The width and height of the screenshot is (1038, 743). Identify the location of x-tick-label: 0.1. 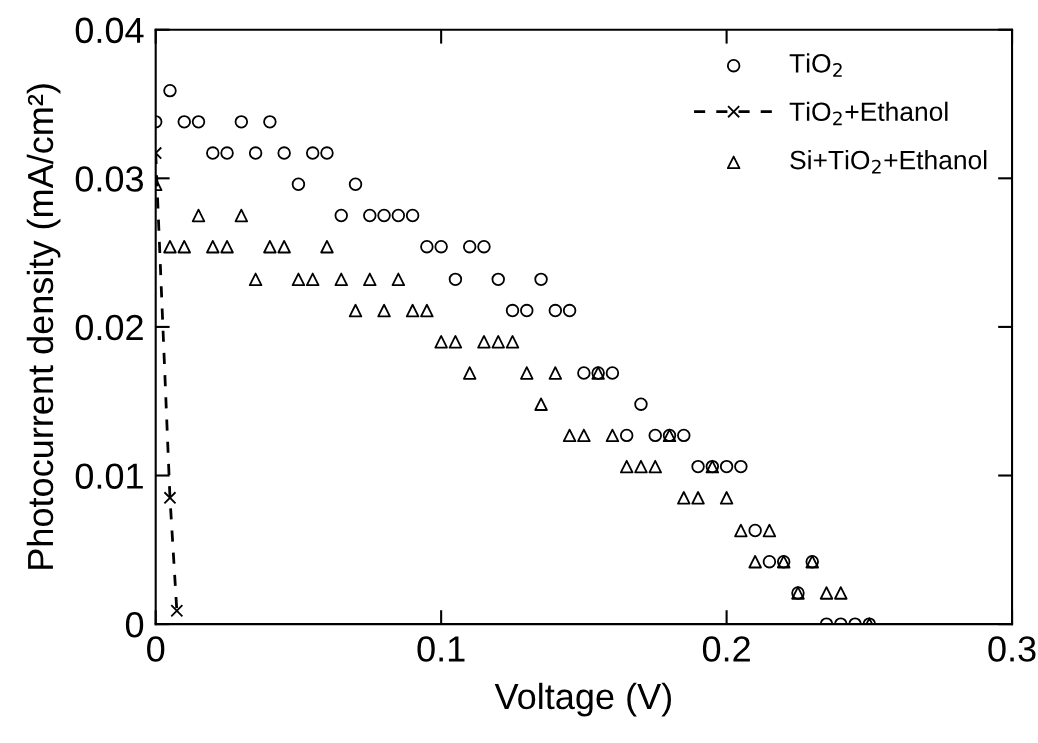
(441, 649).